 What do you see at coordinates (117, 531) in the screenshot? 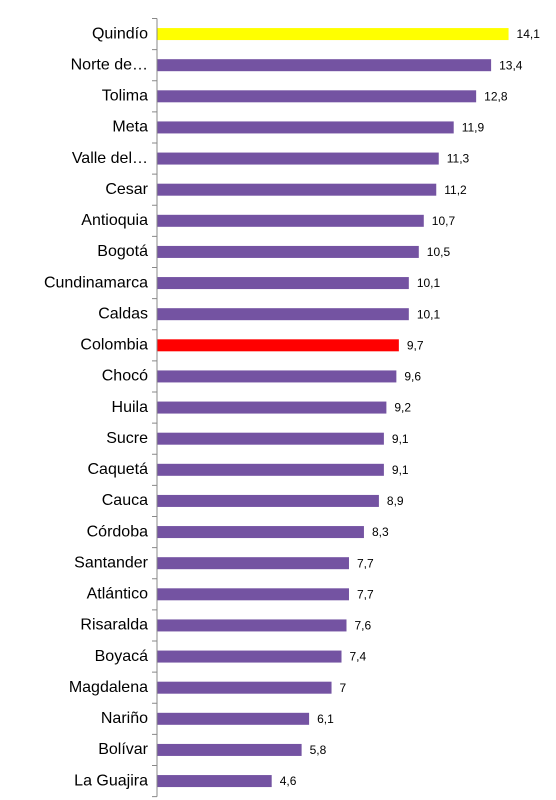
I see `category-label: Córdoba` at bounding box center [117, 531].